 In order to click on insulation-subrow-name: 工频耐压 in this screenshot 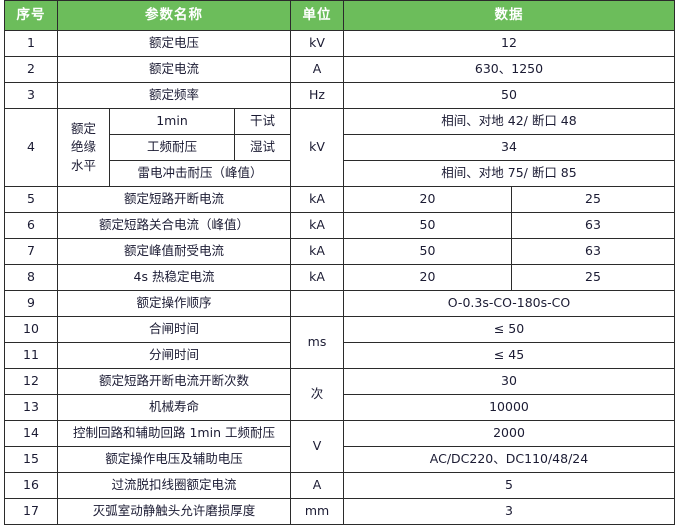, I will do `click(172, 147)`.